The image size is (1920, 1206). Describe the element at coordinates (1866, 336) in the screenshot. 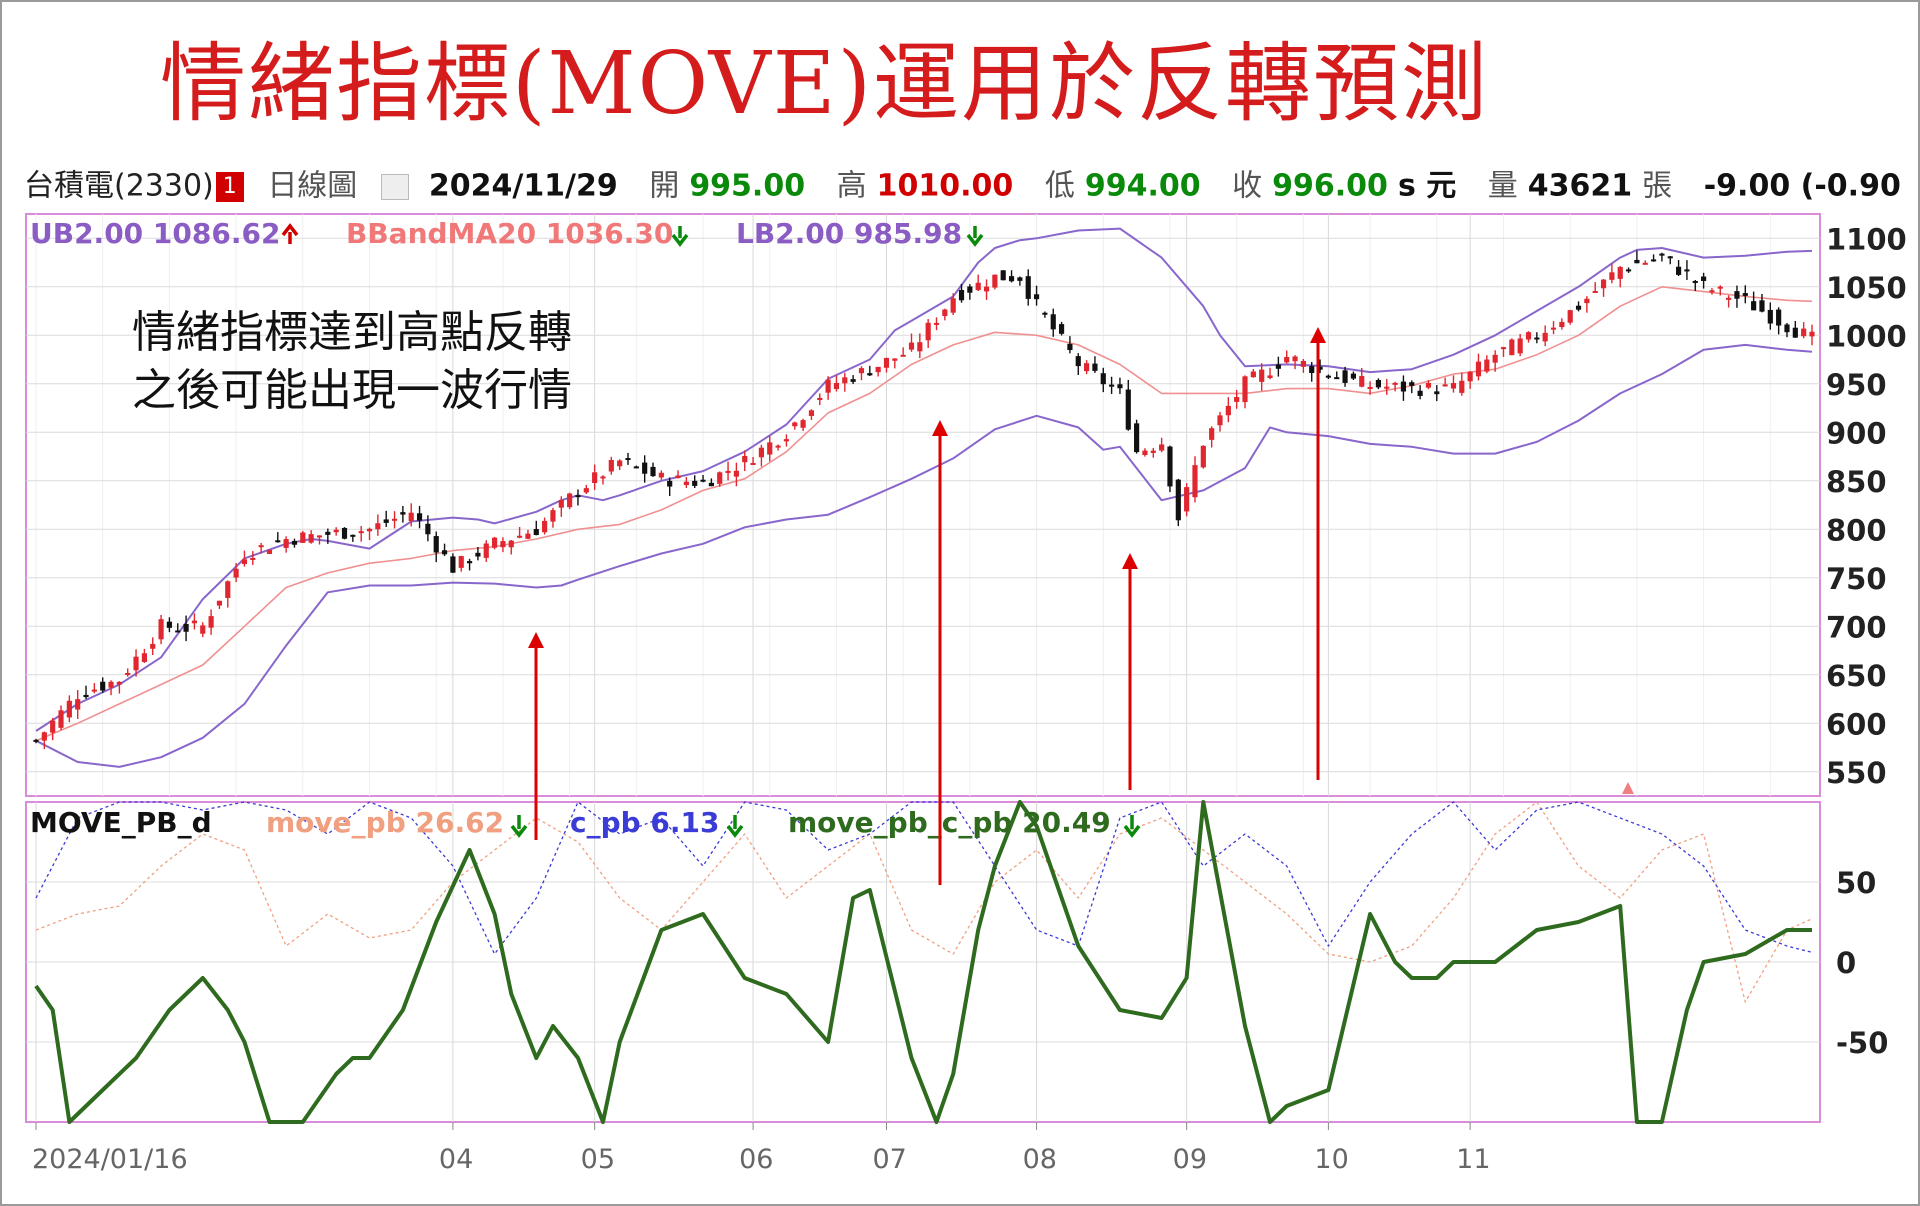

I see `price-tick-label: 1000` at that location.